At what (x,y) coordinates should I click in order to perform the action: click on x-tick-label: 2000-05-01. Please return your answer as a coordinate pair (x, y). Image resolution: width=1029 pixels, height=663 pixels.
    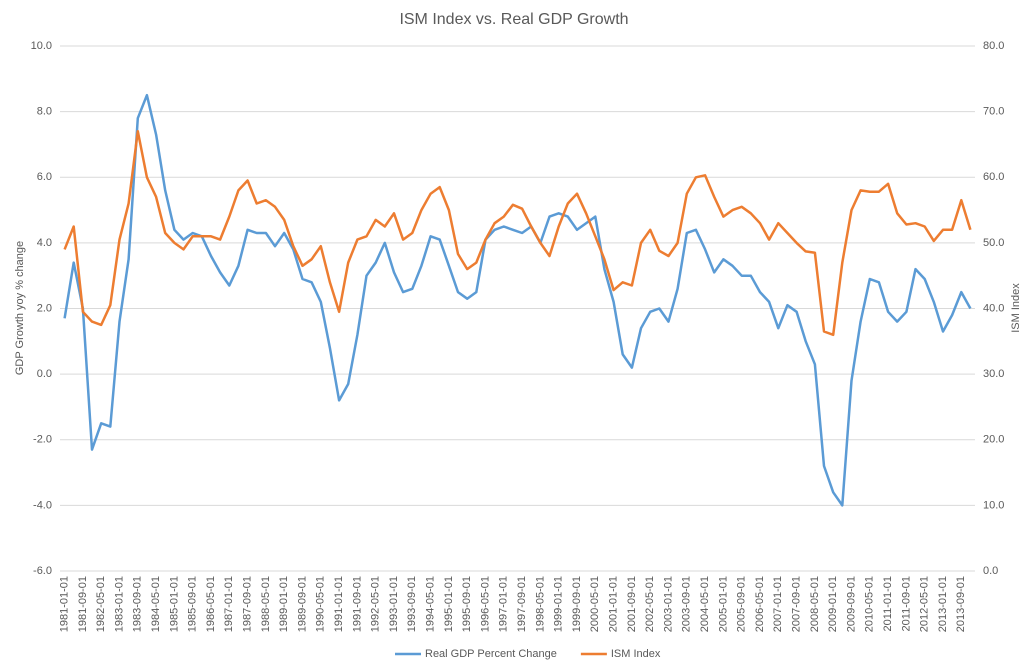
    Looking at the image, I should click on (595, 604).